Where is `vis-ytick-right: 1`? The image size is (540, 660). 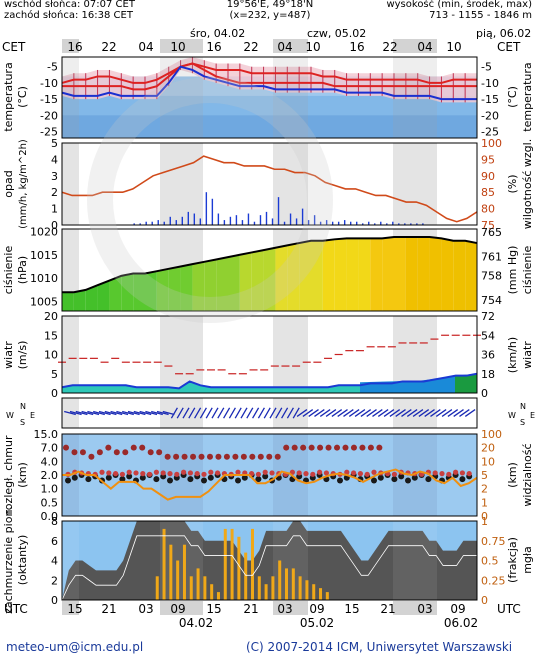 vis-ytick-right: 1 is located at coordinates (484, 502).